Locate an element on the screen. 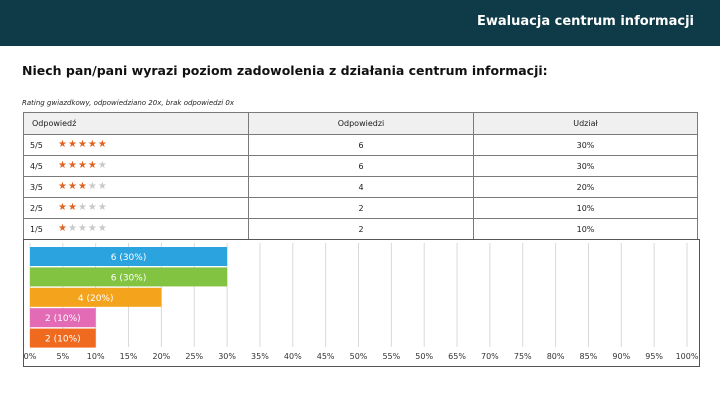 This screenshot has height=405, width=720. answer-cell: 5/5 ★ ★ ★ ★ ★ is located at coordinates (136, 145).